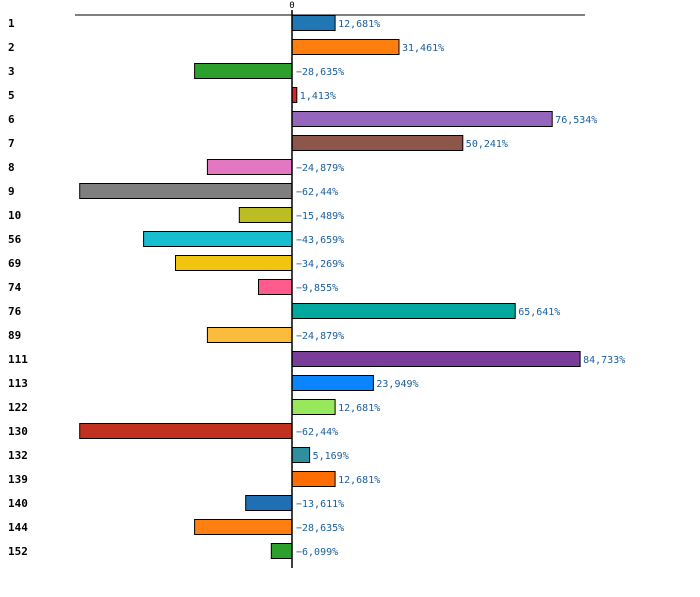 The width and height of the screenshot is (700, 597). I want to click on category-label-130: 130, so click(18, 431).